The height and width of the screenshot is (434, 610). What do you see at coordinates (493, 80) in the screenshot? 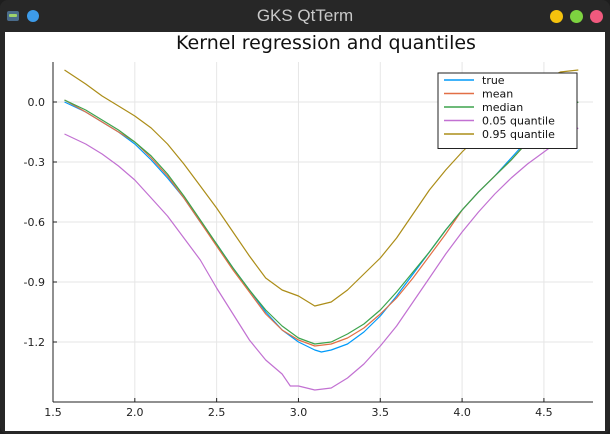
I see `legend-label: true` at bounding box center [493, 80].